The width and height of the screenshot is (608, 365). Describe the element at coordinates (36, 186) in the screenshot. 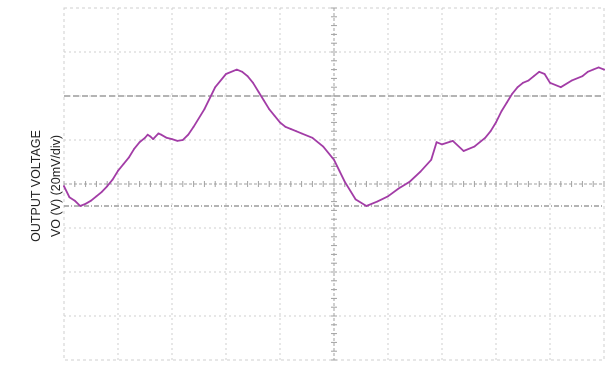

I see `y-axis-label-line-1: OUTPUT VOLTAGE` at that location.